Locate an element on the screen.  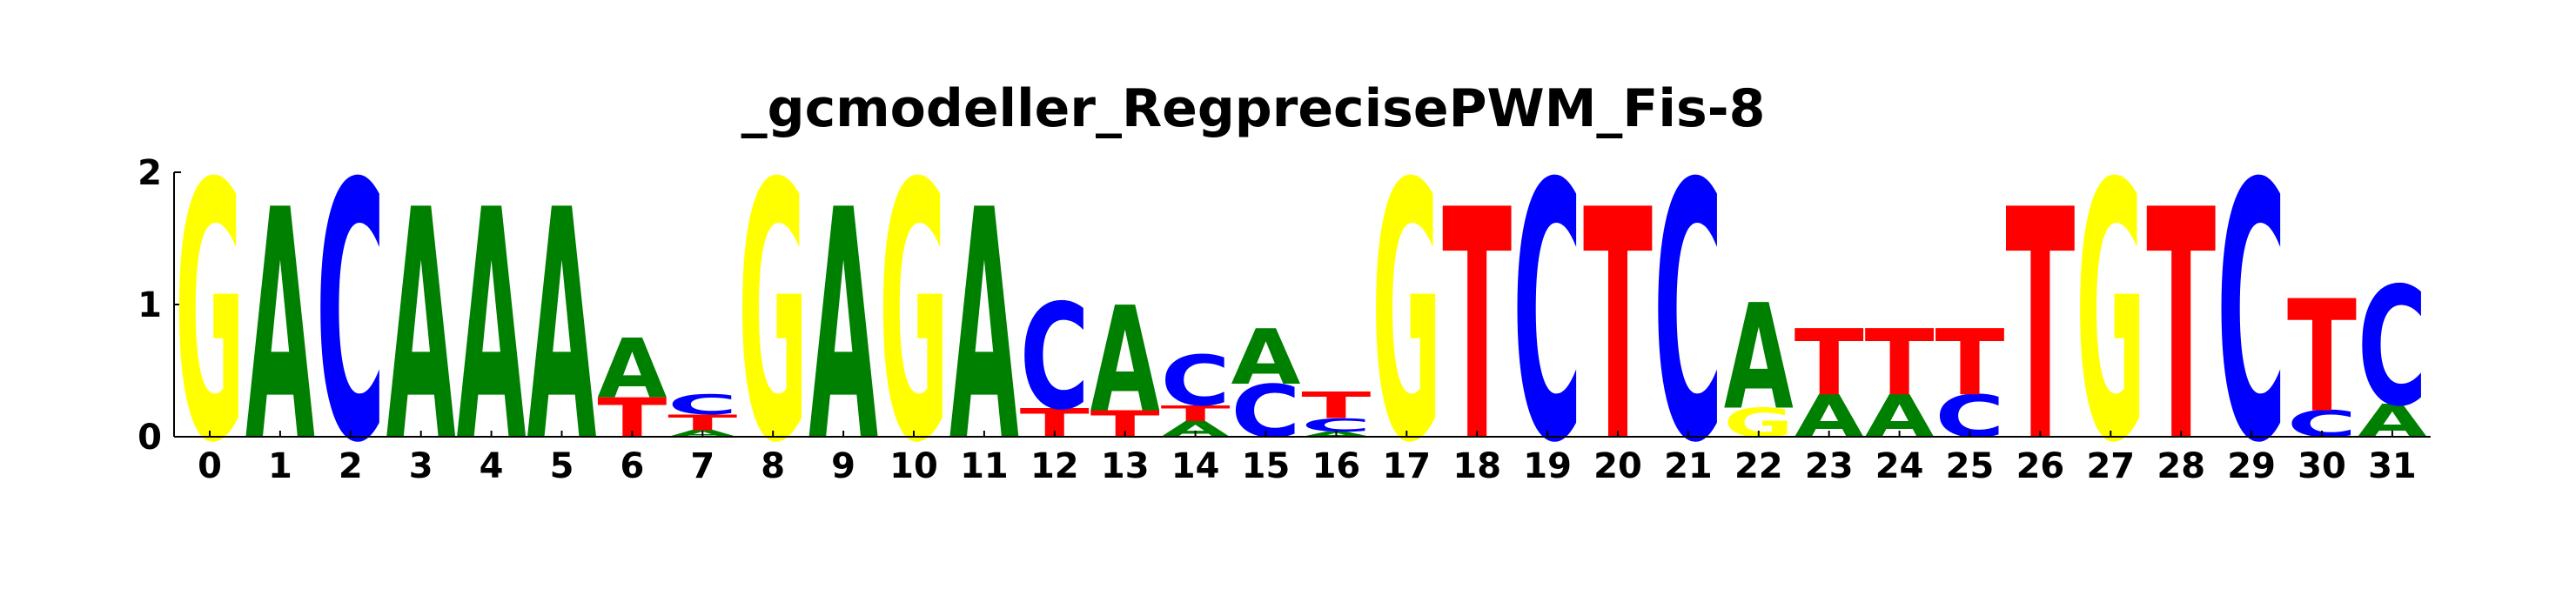
x-tick-label: 25 is located at coordinates (1970, 466).